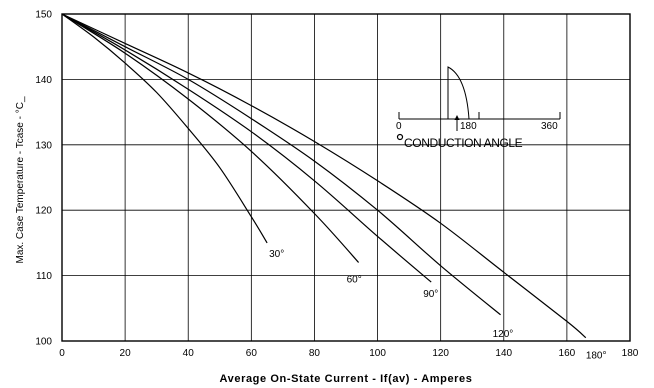 This screenshot has height=388, width=654. What do you see at coordinates (43, 145) in the screenshot?
I see `y-tick-label: 130` at bounding box center [43, 145].